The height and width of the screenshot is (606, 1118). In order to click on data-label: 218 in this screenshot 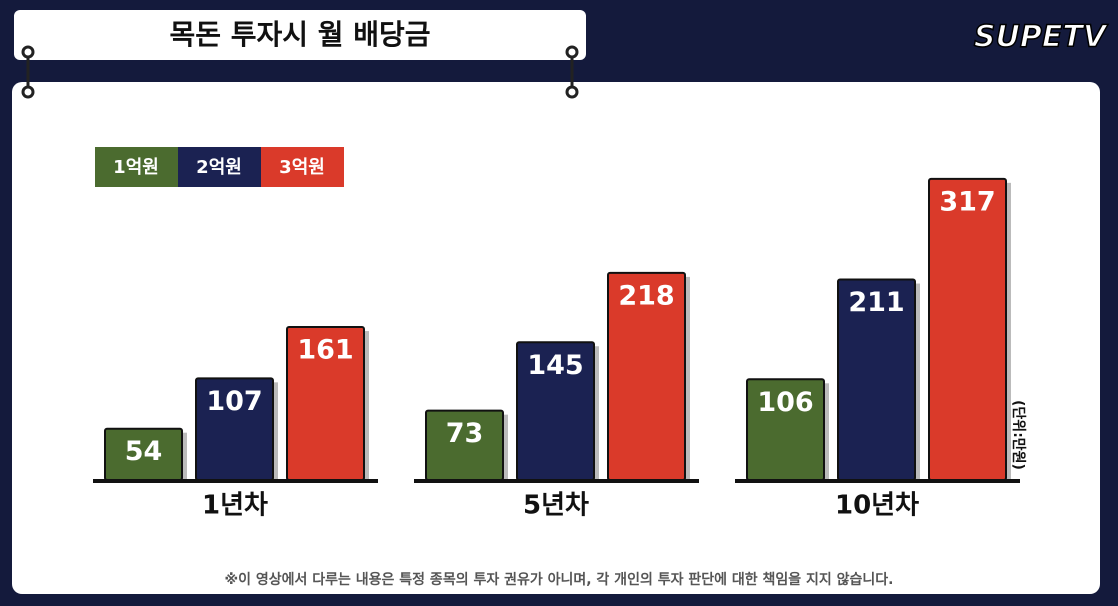, I will do `click(646, 295)`.